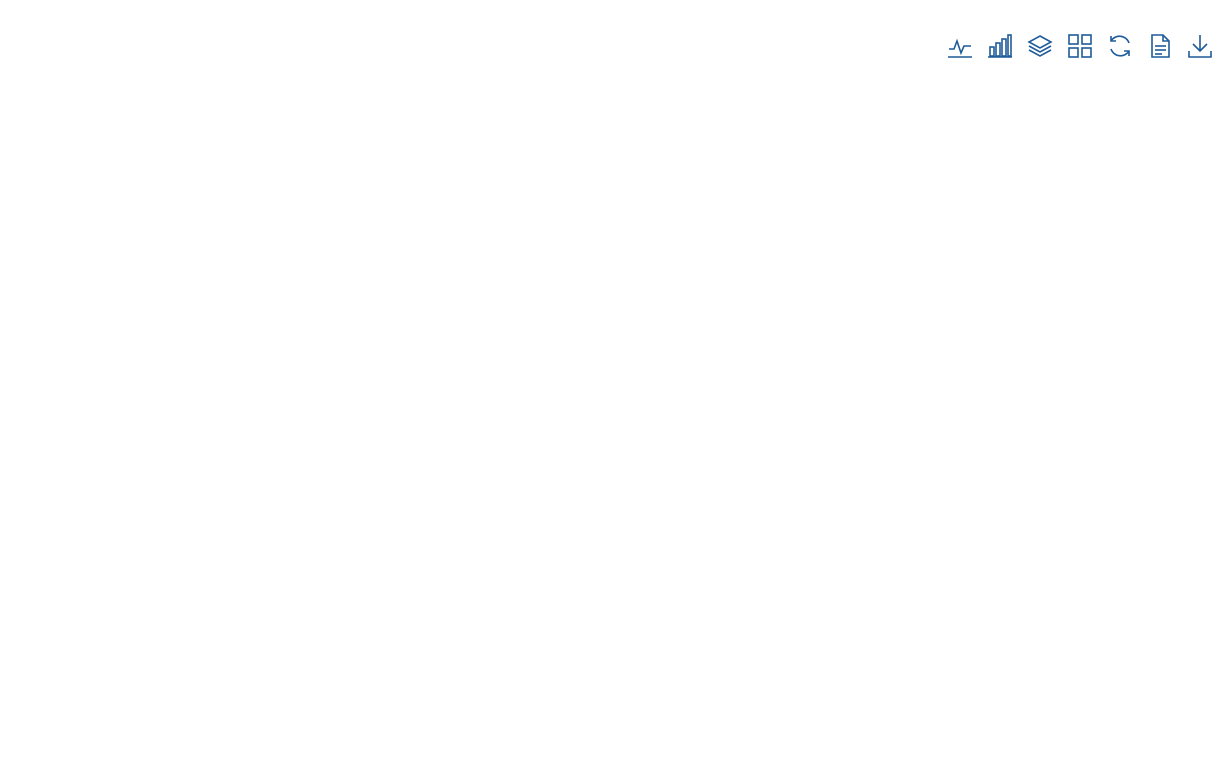 Image resolution: width=1230 pixels, height=762 pixels. Describe the element at coordinates (1080, 46) in the screenshot. I see `tiled-icon` at that location.